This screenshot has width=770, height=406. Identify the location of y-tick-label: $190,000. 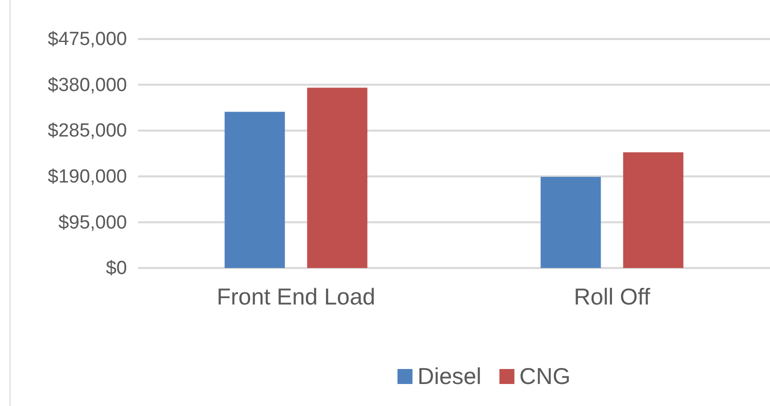
(87, 177).